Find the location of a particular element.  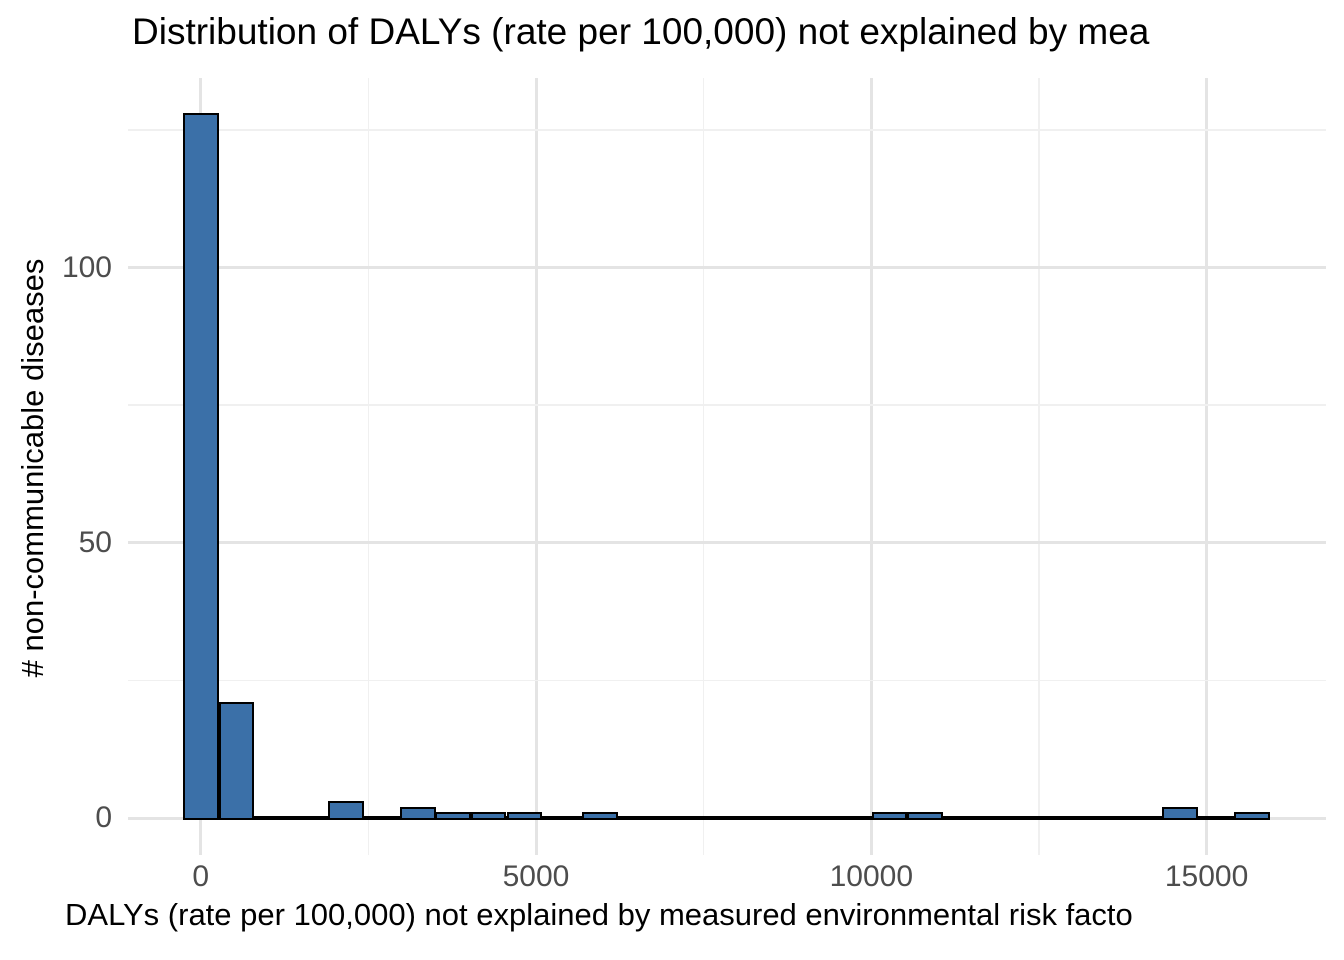

x-tick-label: 5000 is located at coordinates (536, 876).